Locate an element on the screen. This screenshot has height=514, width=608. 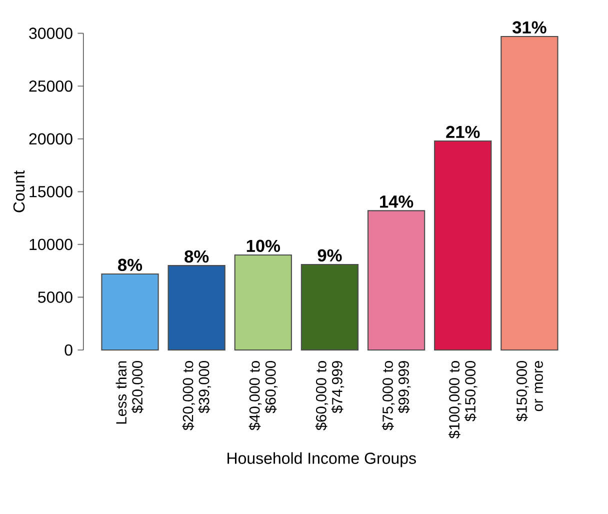
x-tick-label: $75,000 to $99,999 is located at coordinates (396, 395).